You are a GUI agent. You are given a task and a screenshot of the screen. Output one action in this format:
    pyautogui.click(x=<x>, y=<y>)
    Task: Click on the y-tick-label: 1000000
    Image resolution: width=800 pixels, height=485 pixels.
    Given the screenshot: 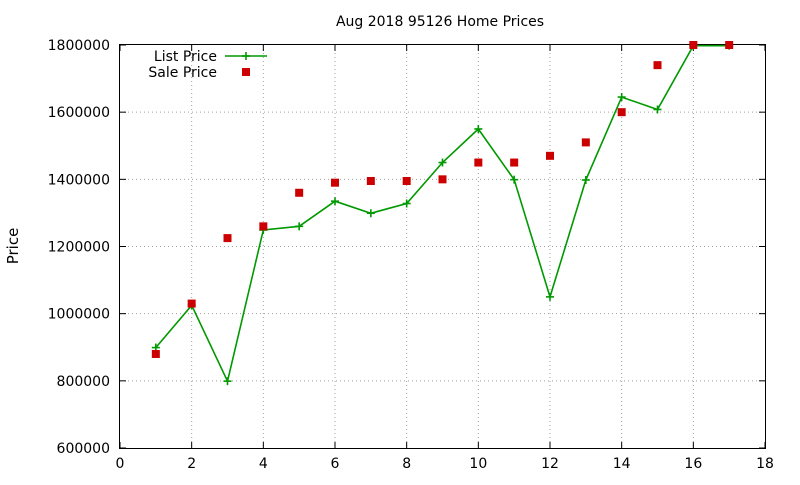 What is the action you would take?
    pyautogui.click(x=79, y=315)
    